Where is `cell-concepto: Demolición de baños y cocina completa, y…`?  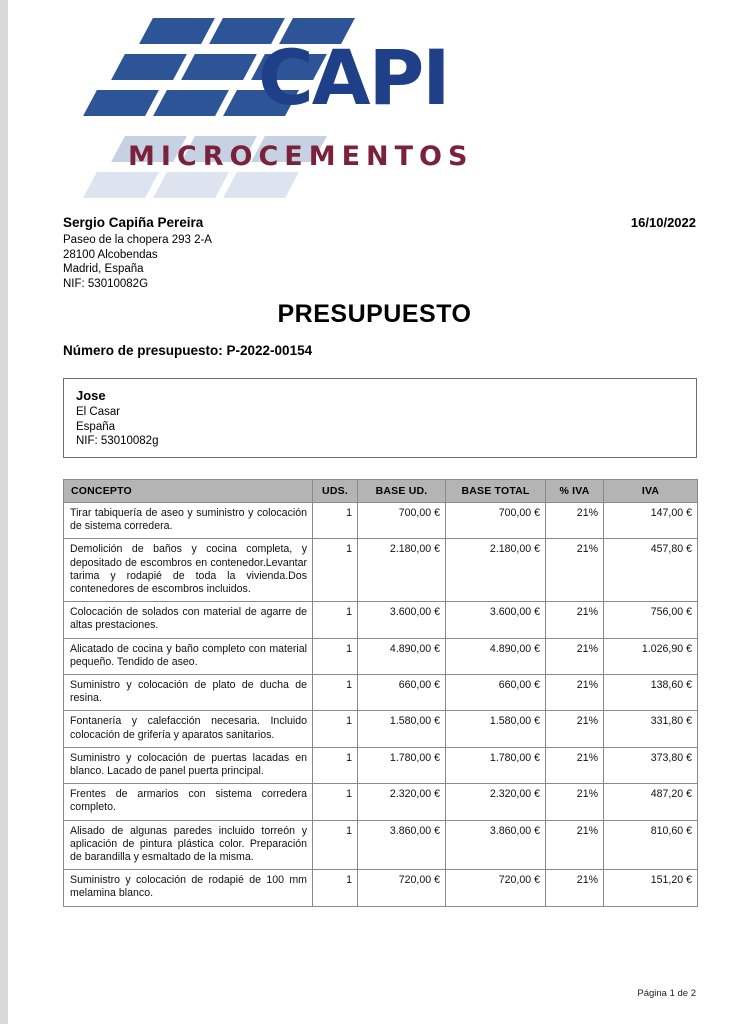
cell-concepto: Demolición de baños y cocina completa, y… is located at coordinates (188, 570).